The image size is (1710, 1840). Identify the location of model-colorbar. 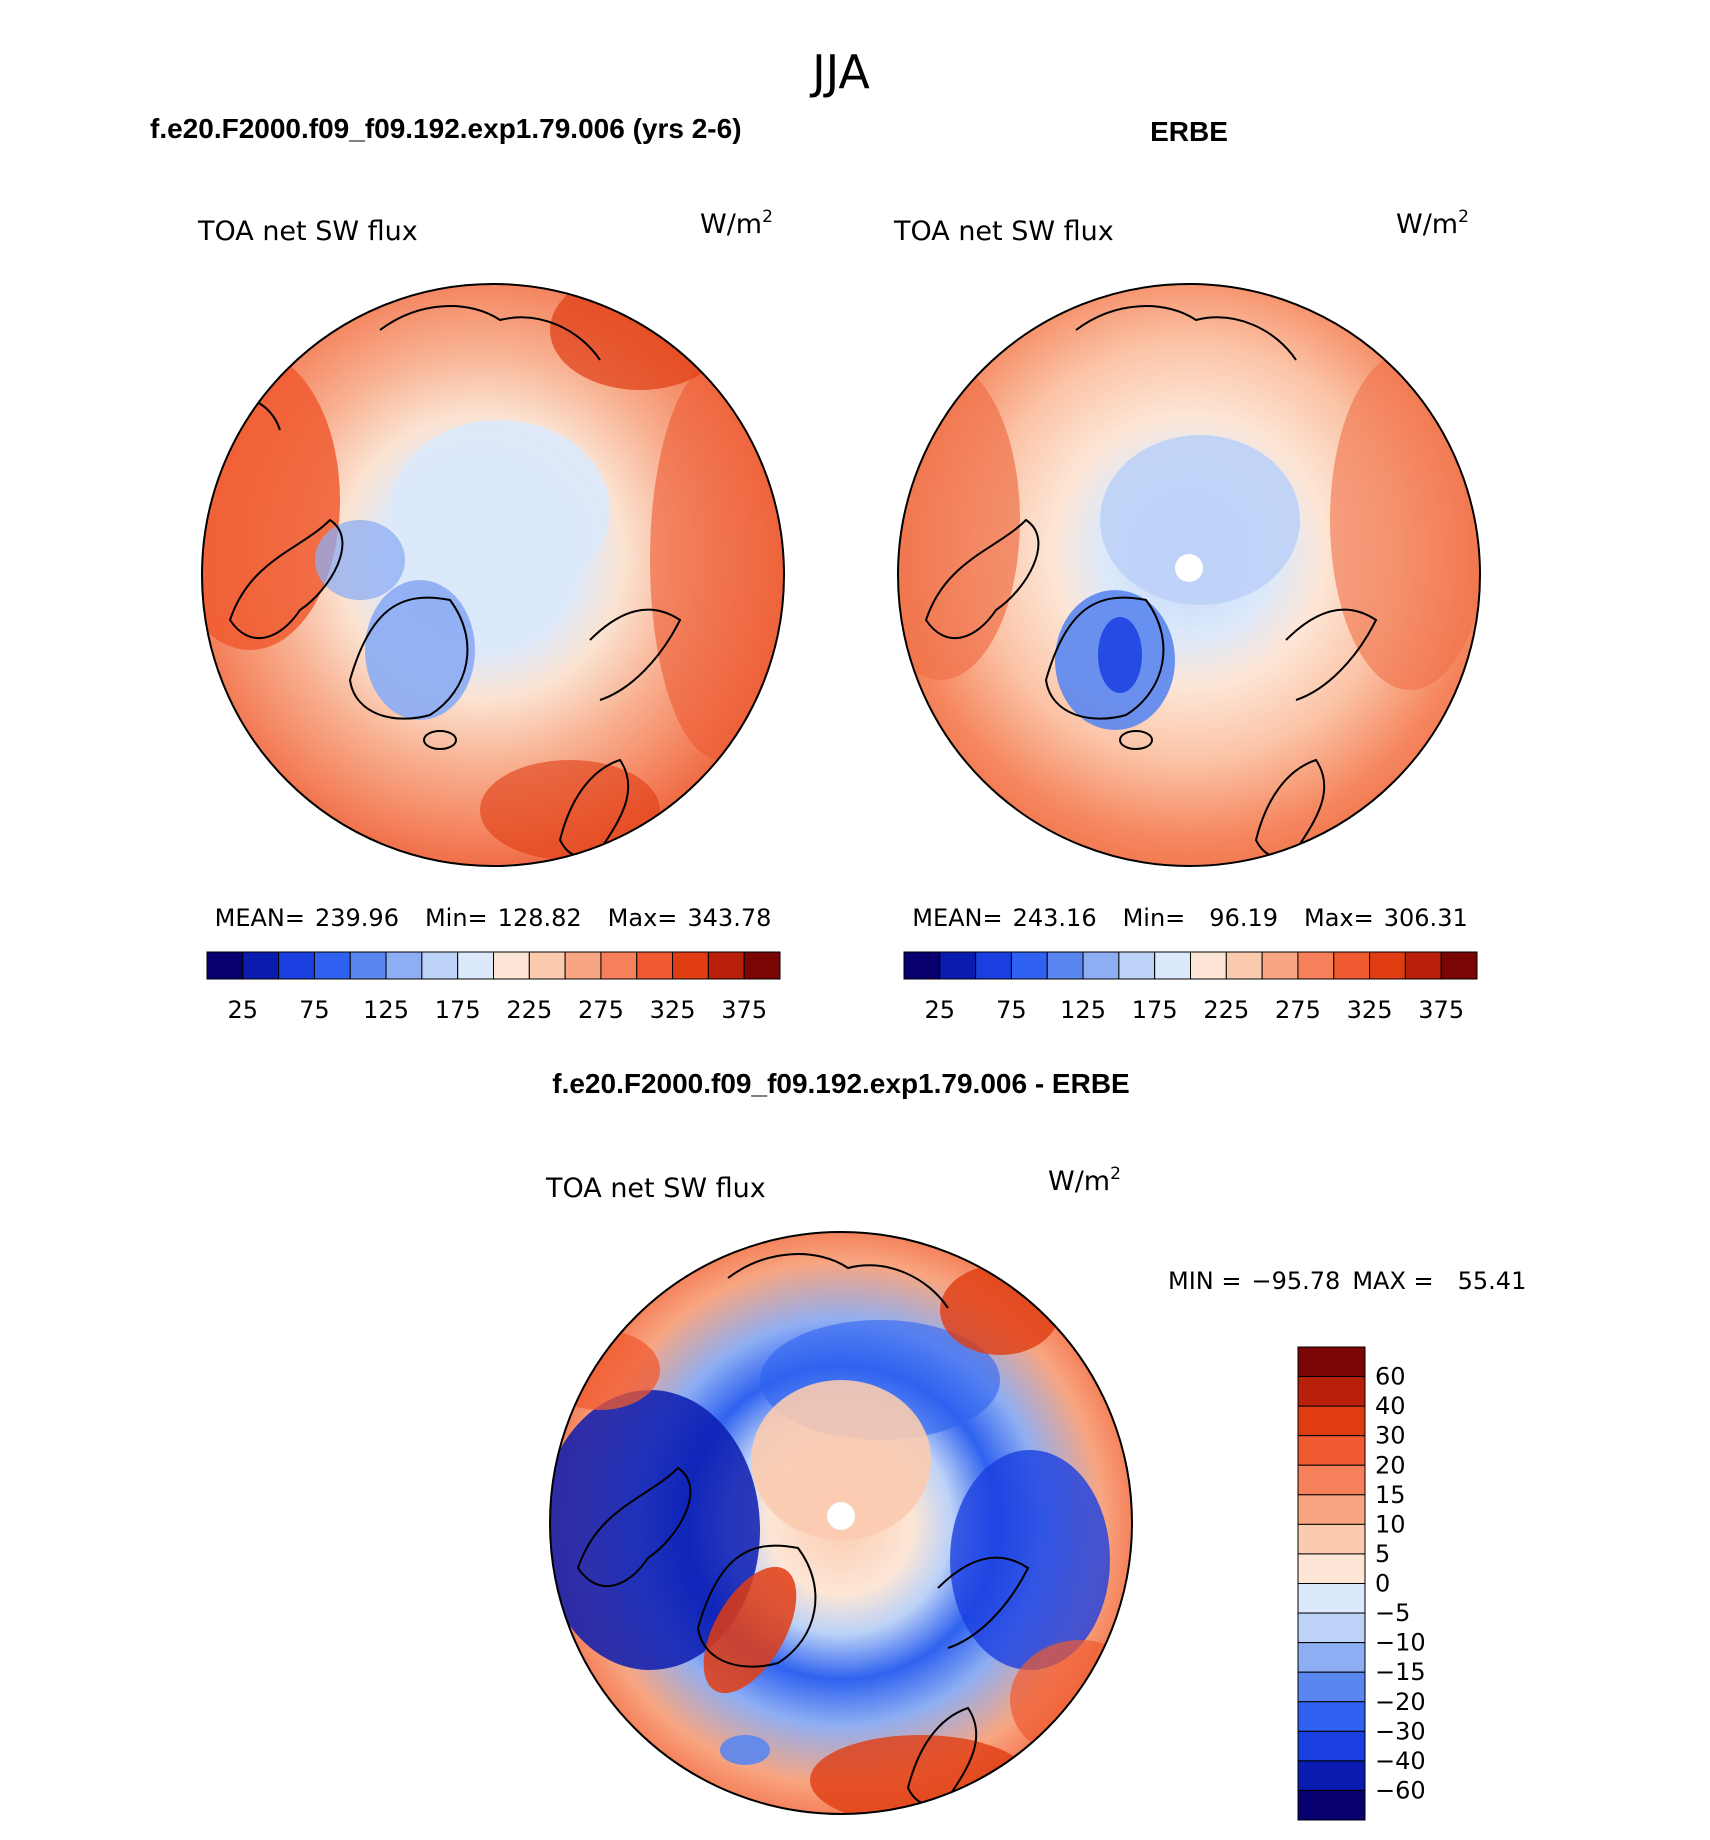
(493, 965).